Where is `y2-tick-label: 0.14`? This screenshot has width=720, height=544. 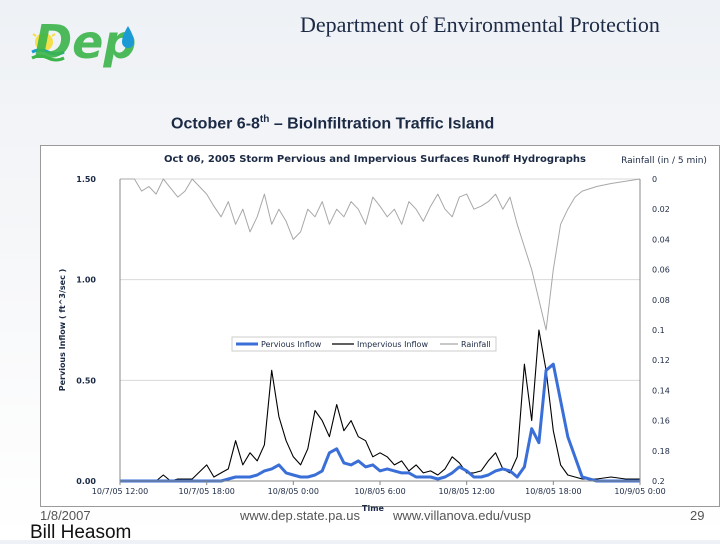 y2-tick-label: 0.14 is located at coordinates (661, 390).